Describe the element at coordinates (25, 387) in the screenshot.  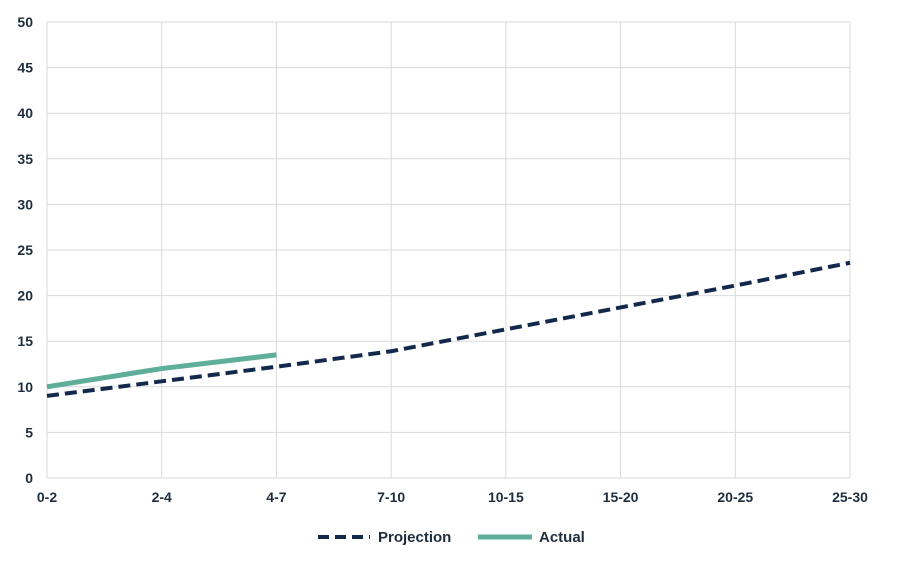
I see `y-tick-label: 10` at that location.